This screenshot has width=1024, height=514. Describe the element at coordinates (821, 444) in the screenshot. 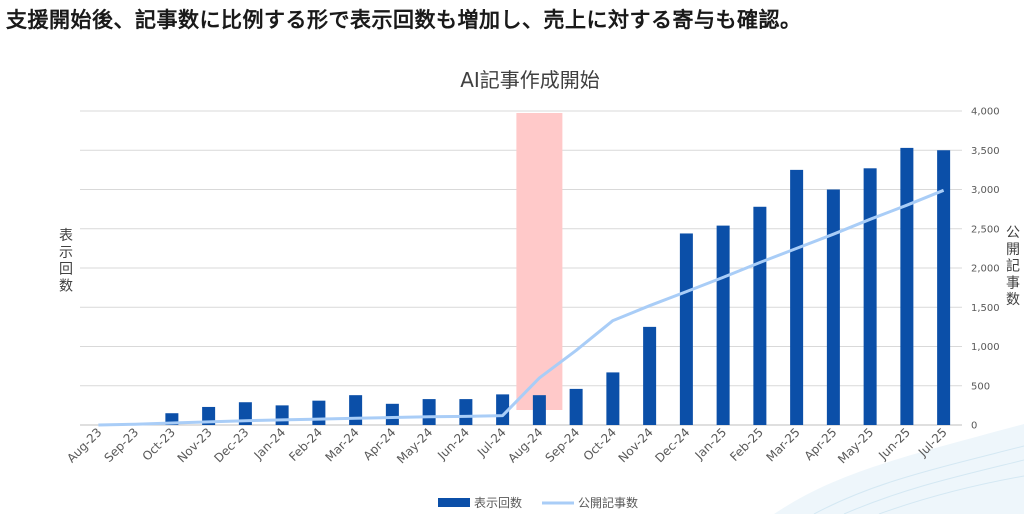

I see `x-tick-label: Apr-25` at that location.